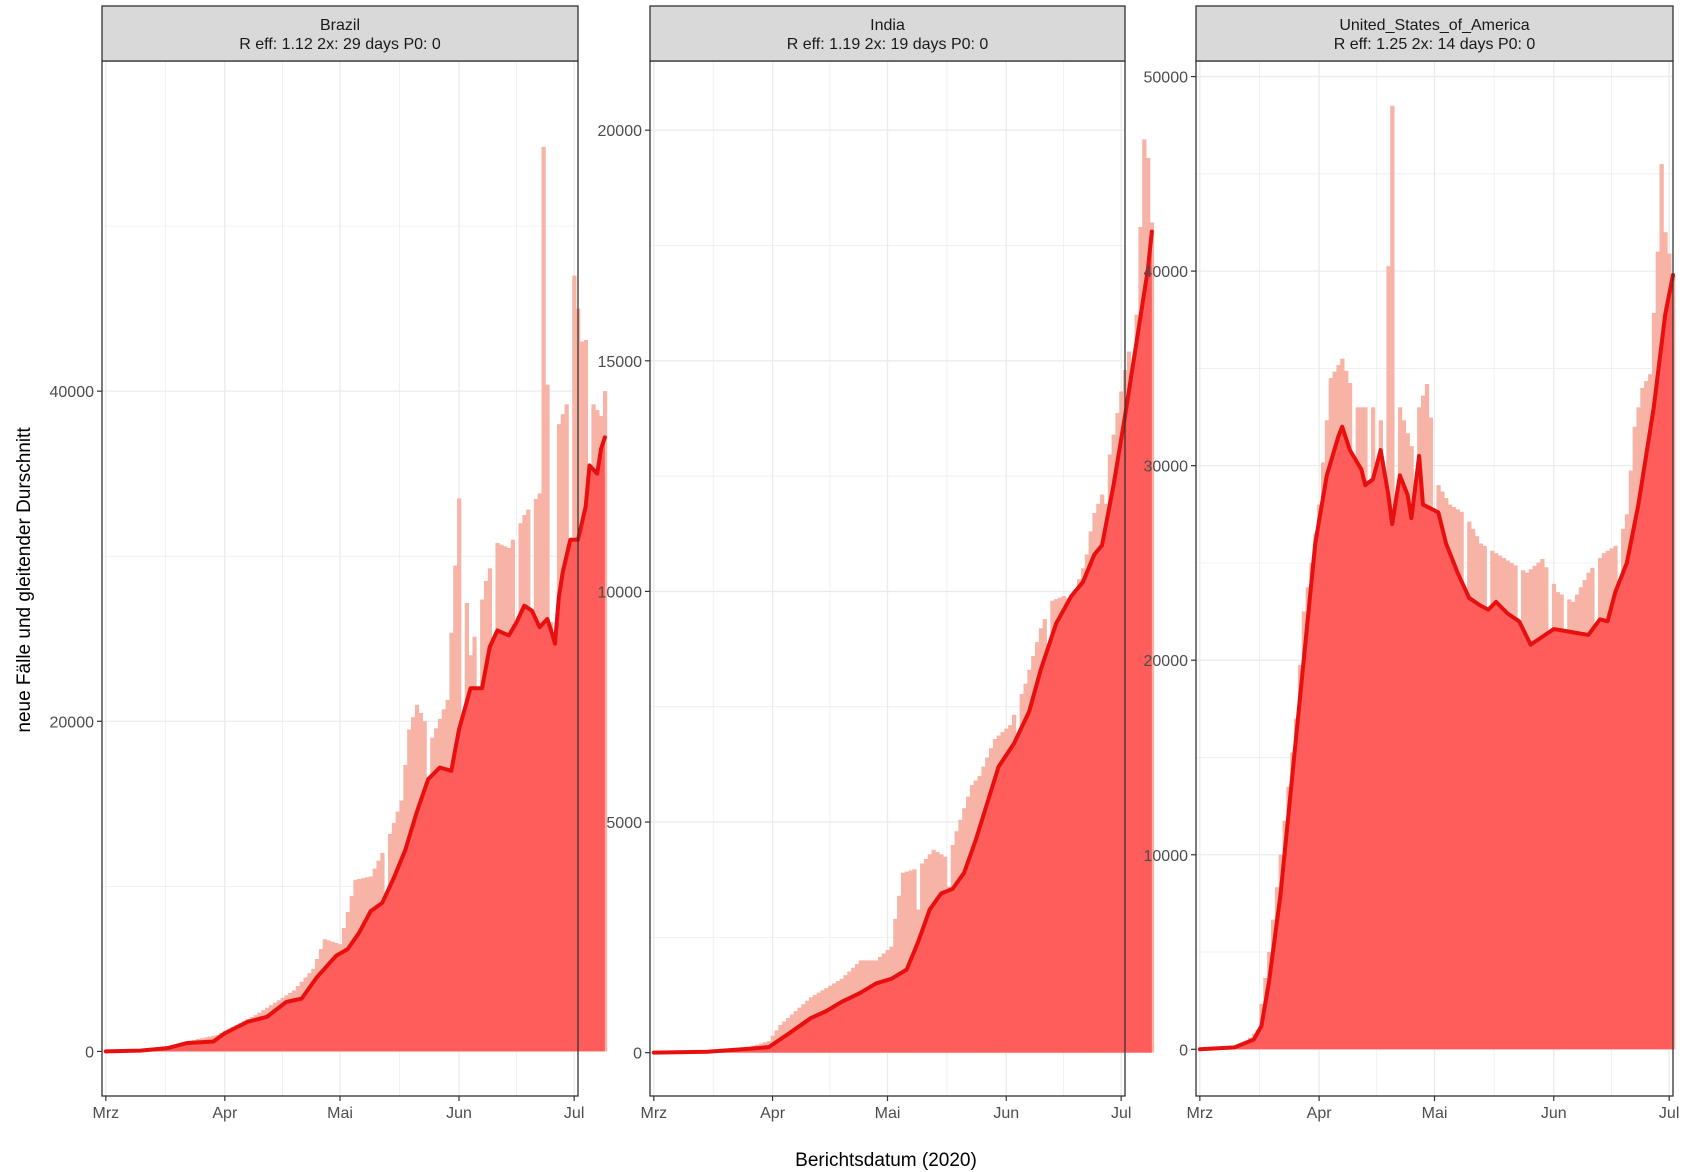 This screenshot has width=1683, height=1172. What do you see at coordinates (1170, 564) in the screenshot?
I see `y-axis: 0 10000 20000 30000 40000 50000` at bounding box center [1170, 564].